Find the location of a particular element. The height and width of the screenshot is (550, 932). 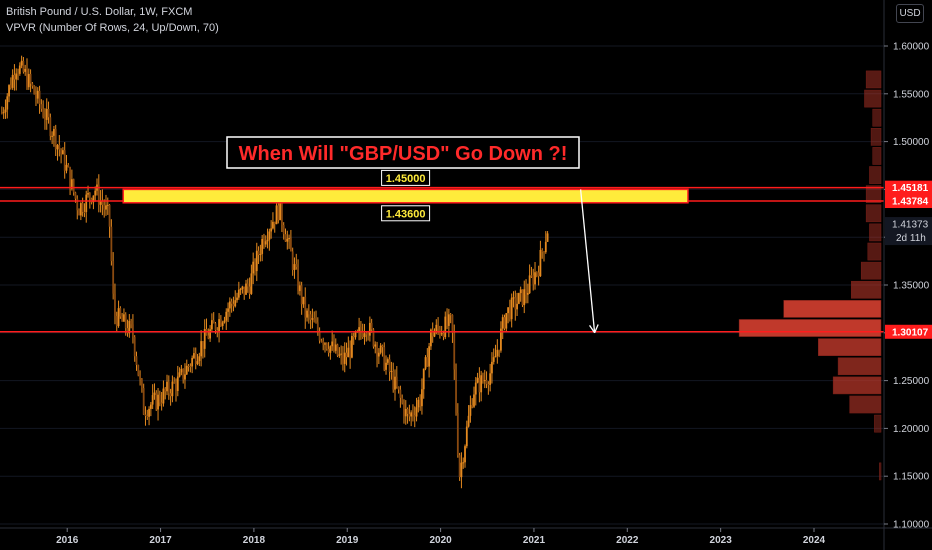

y-tick-label: 1.20000 is located at coordinates (911, 429).